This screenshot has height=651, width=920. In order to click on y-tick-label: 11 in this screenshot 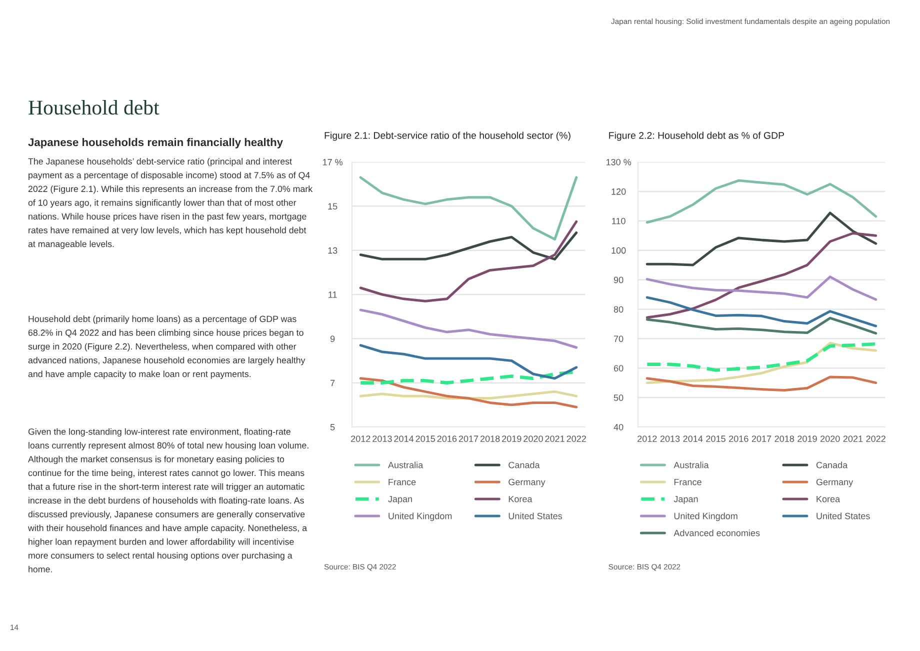, I will do `click(332, 295)`.